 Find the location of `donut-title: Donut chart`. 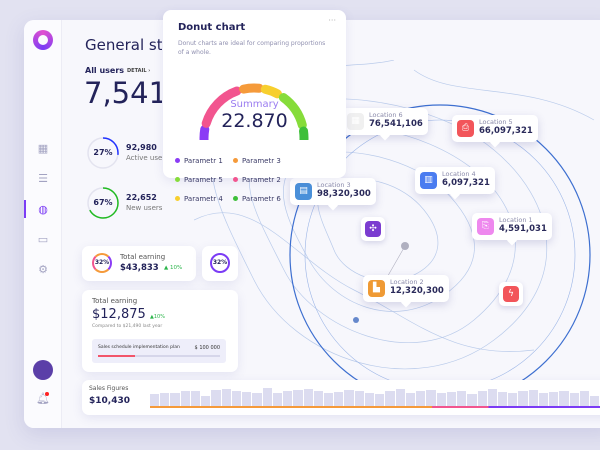

donut-title: Donut chart is located at coordinates (212, 27).